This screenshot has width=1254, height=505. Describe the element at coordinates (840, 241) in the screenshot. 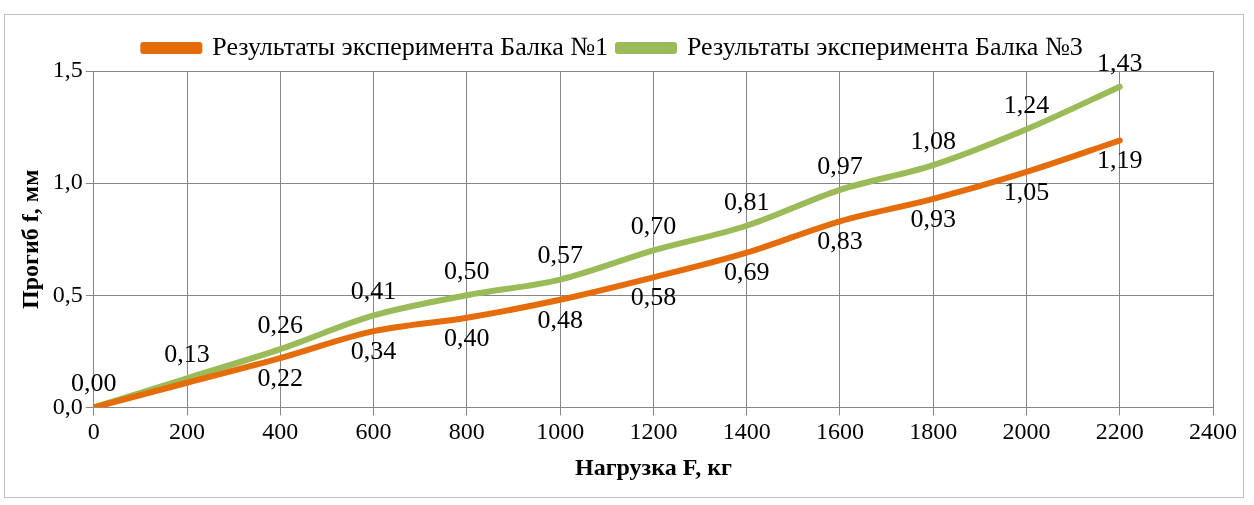

I see `data-label: 0,83` at that location.